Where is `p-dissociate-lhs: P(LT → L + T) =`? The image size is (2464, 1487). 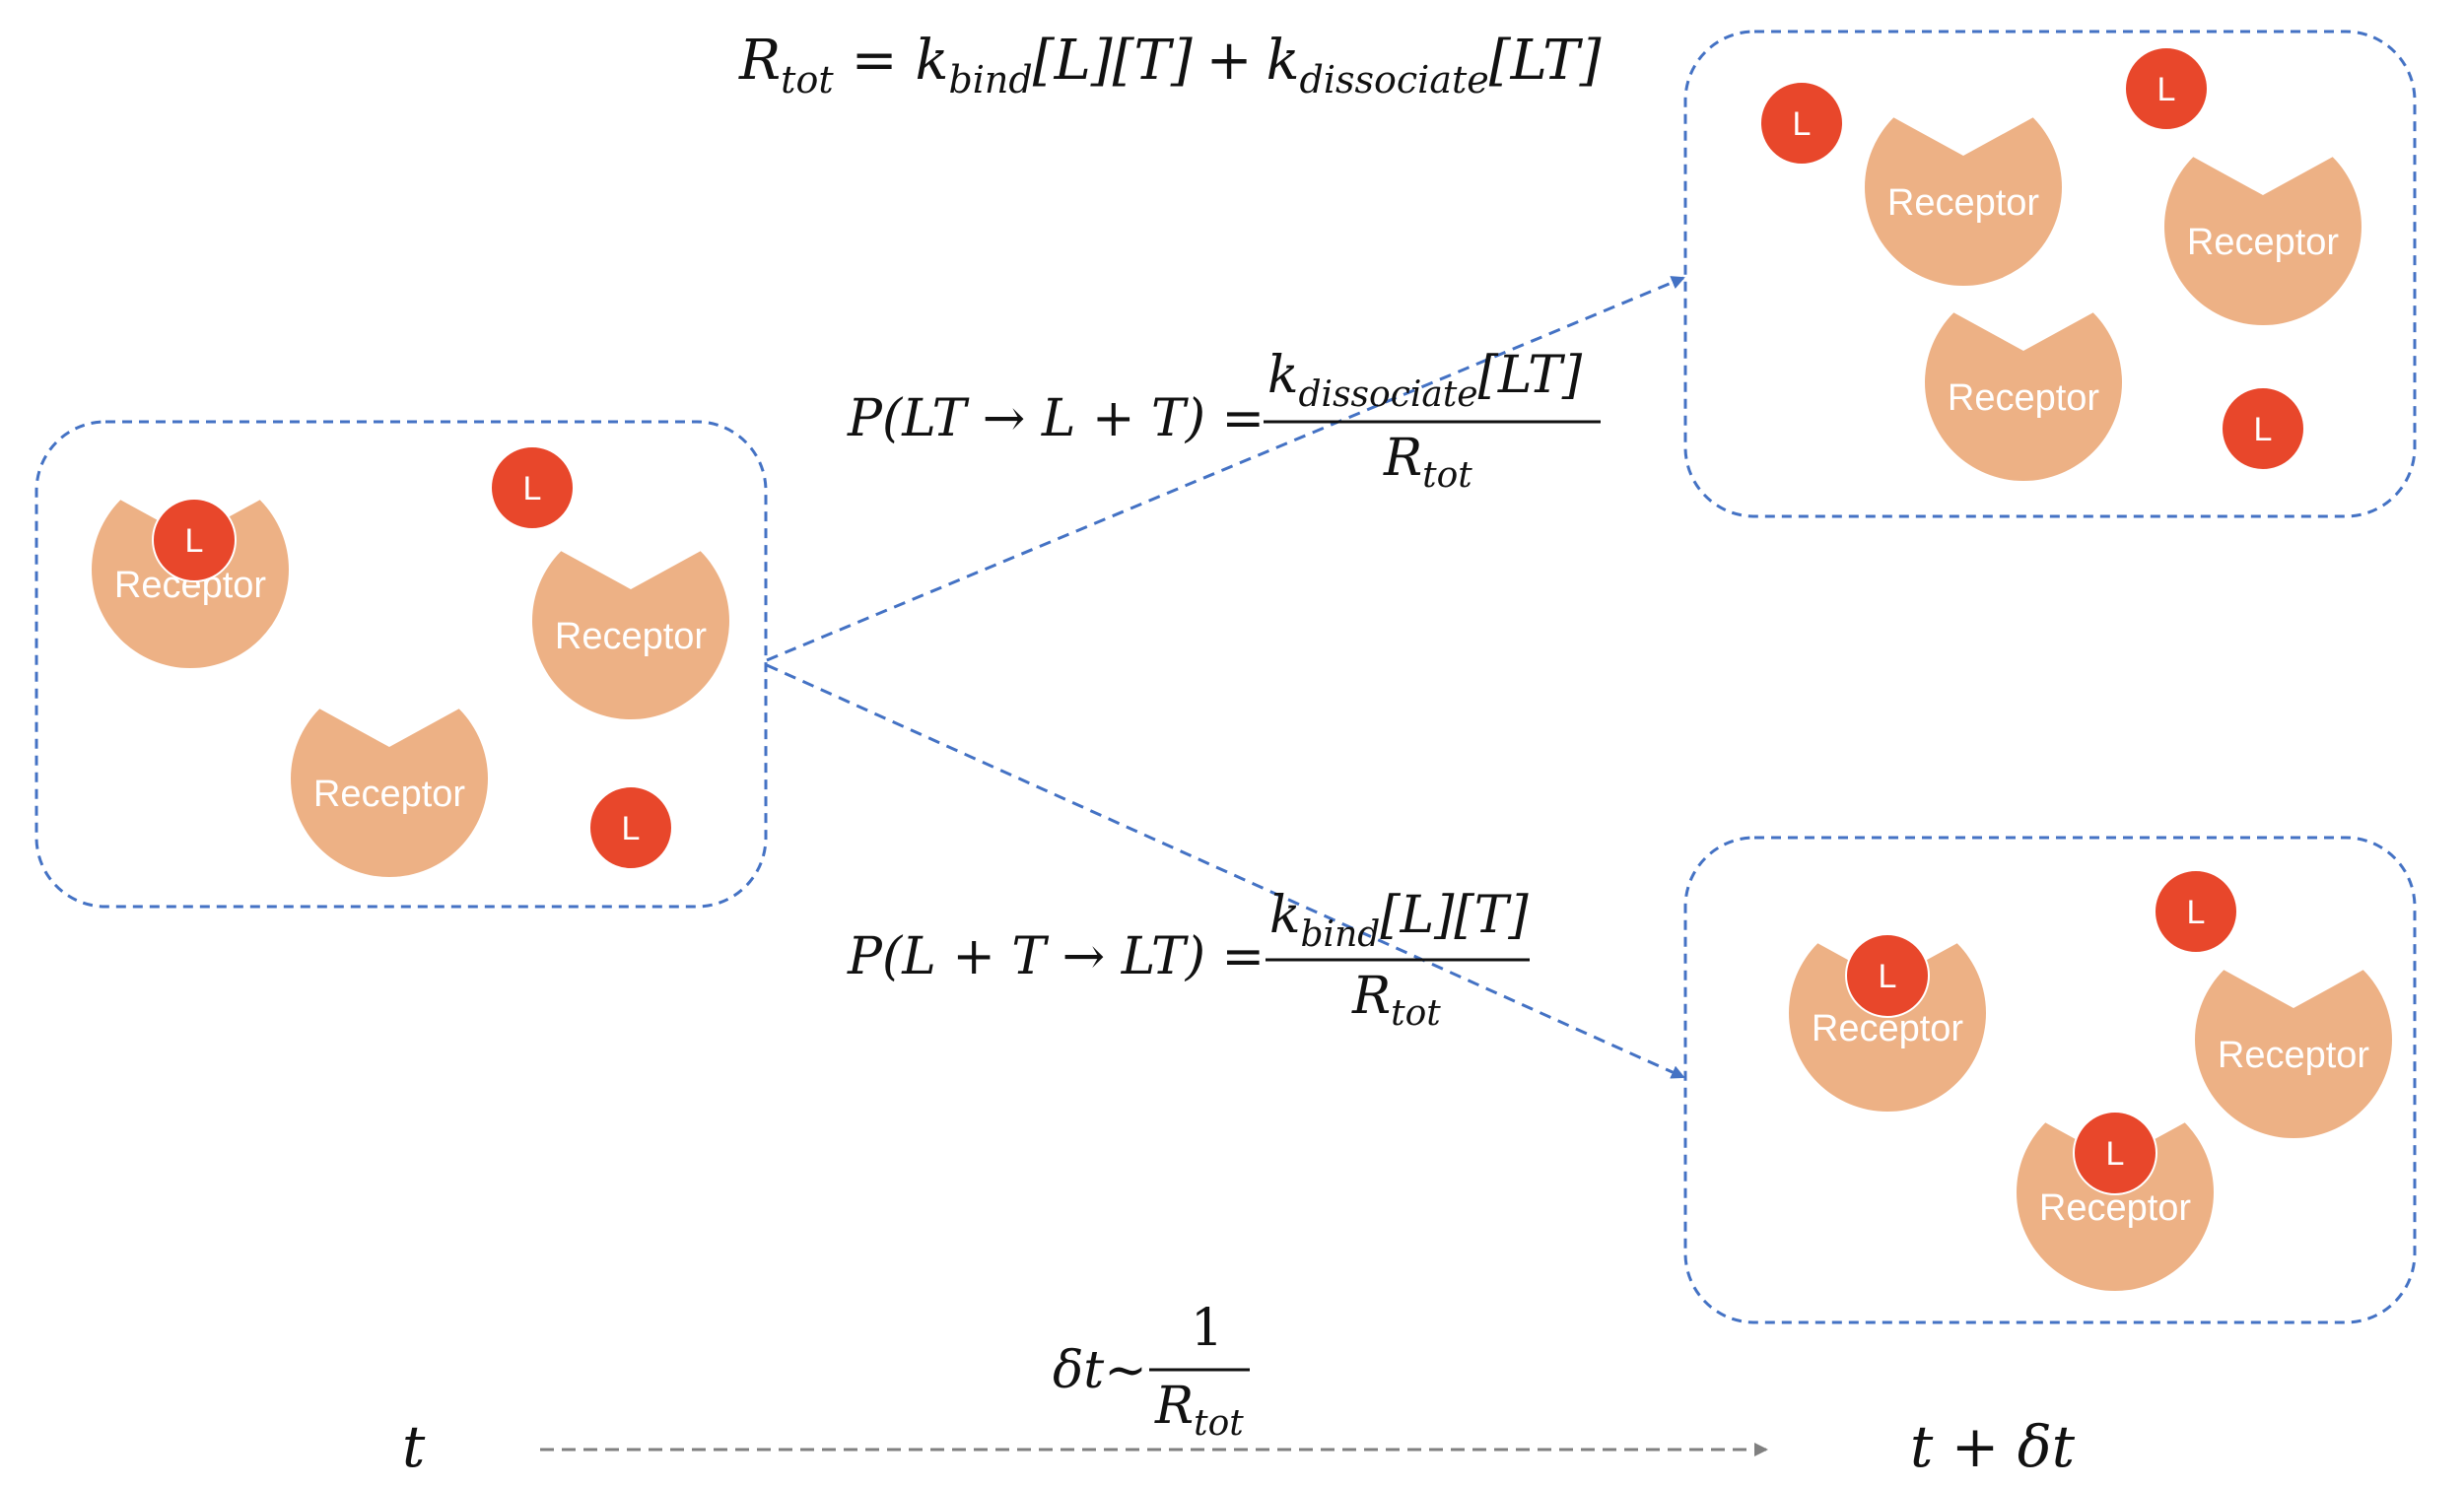 p-dissociate-lhs: P(LT → L + T) = is located at coordinates (1056, 418).